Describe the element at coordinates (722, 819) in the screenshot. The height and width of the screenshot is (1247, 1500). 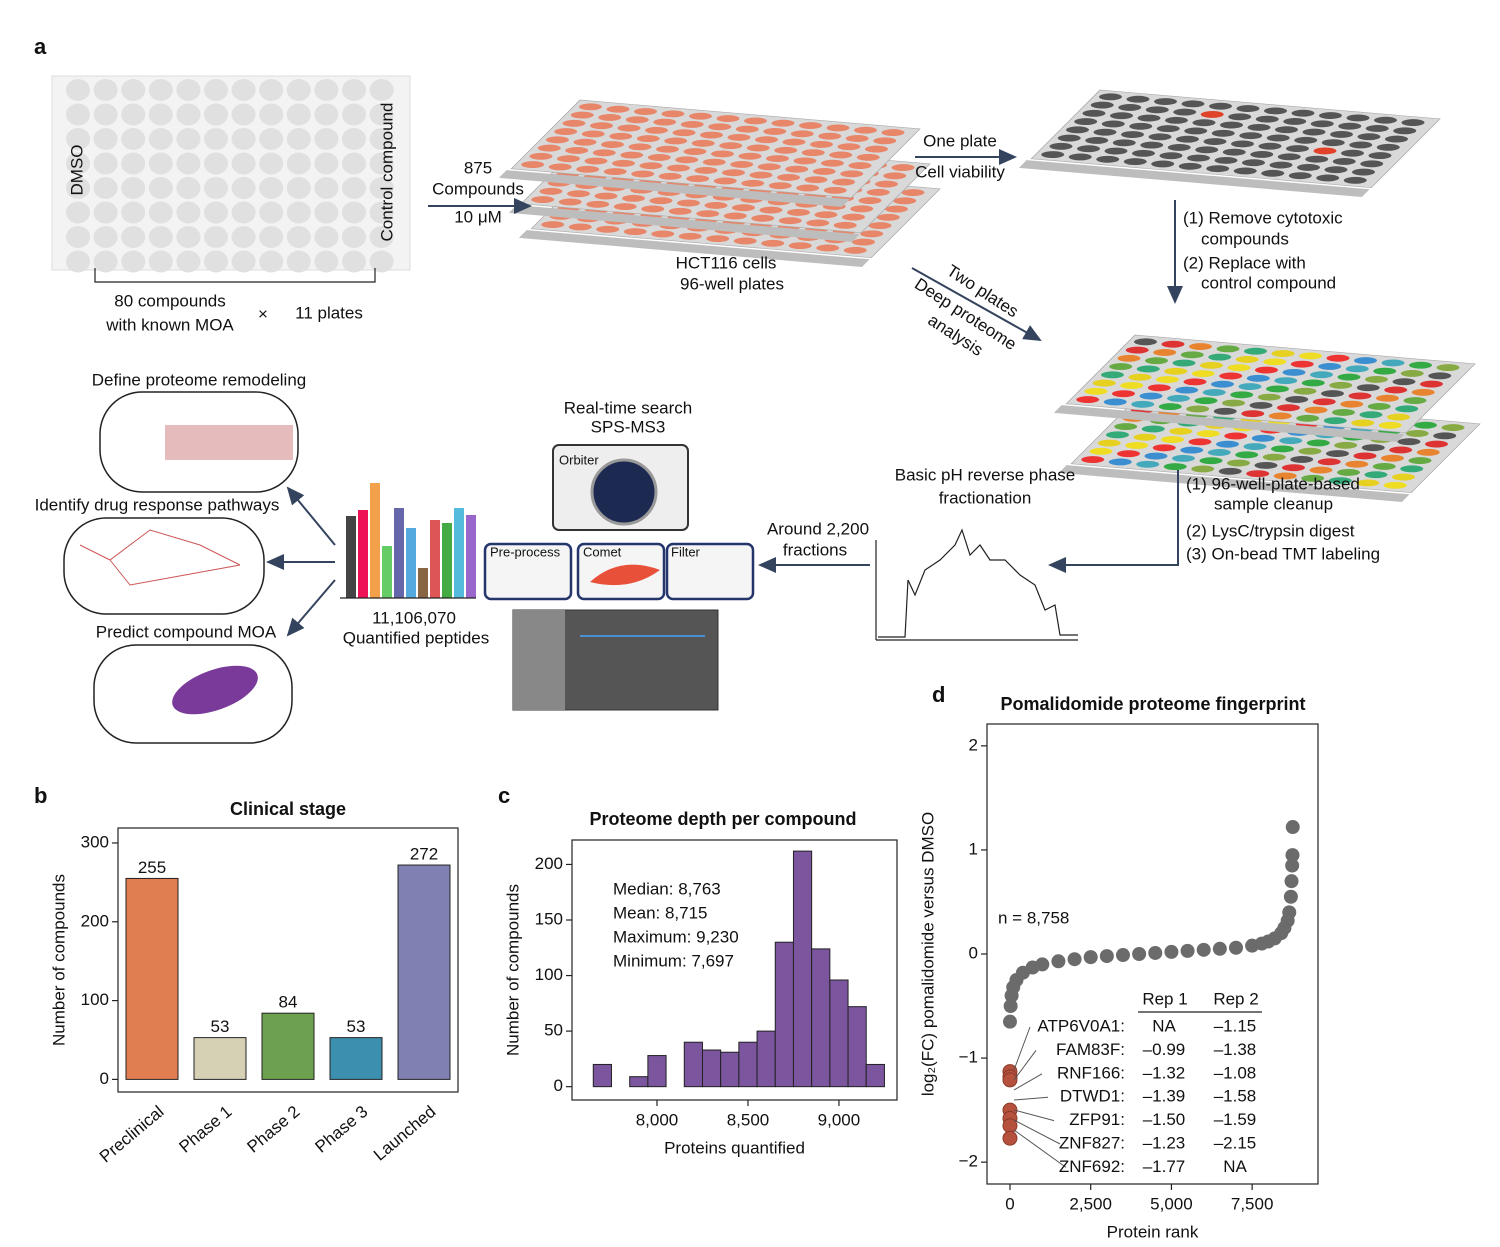
I see `chart-title: Proteome depth per compound` at that location.